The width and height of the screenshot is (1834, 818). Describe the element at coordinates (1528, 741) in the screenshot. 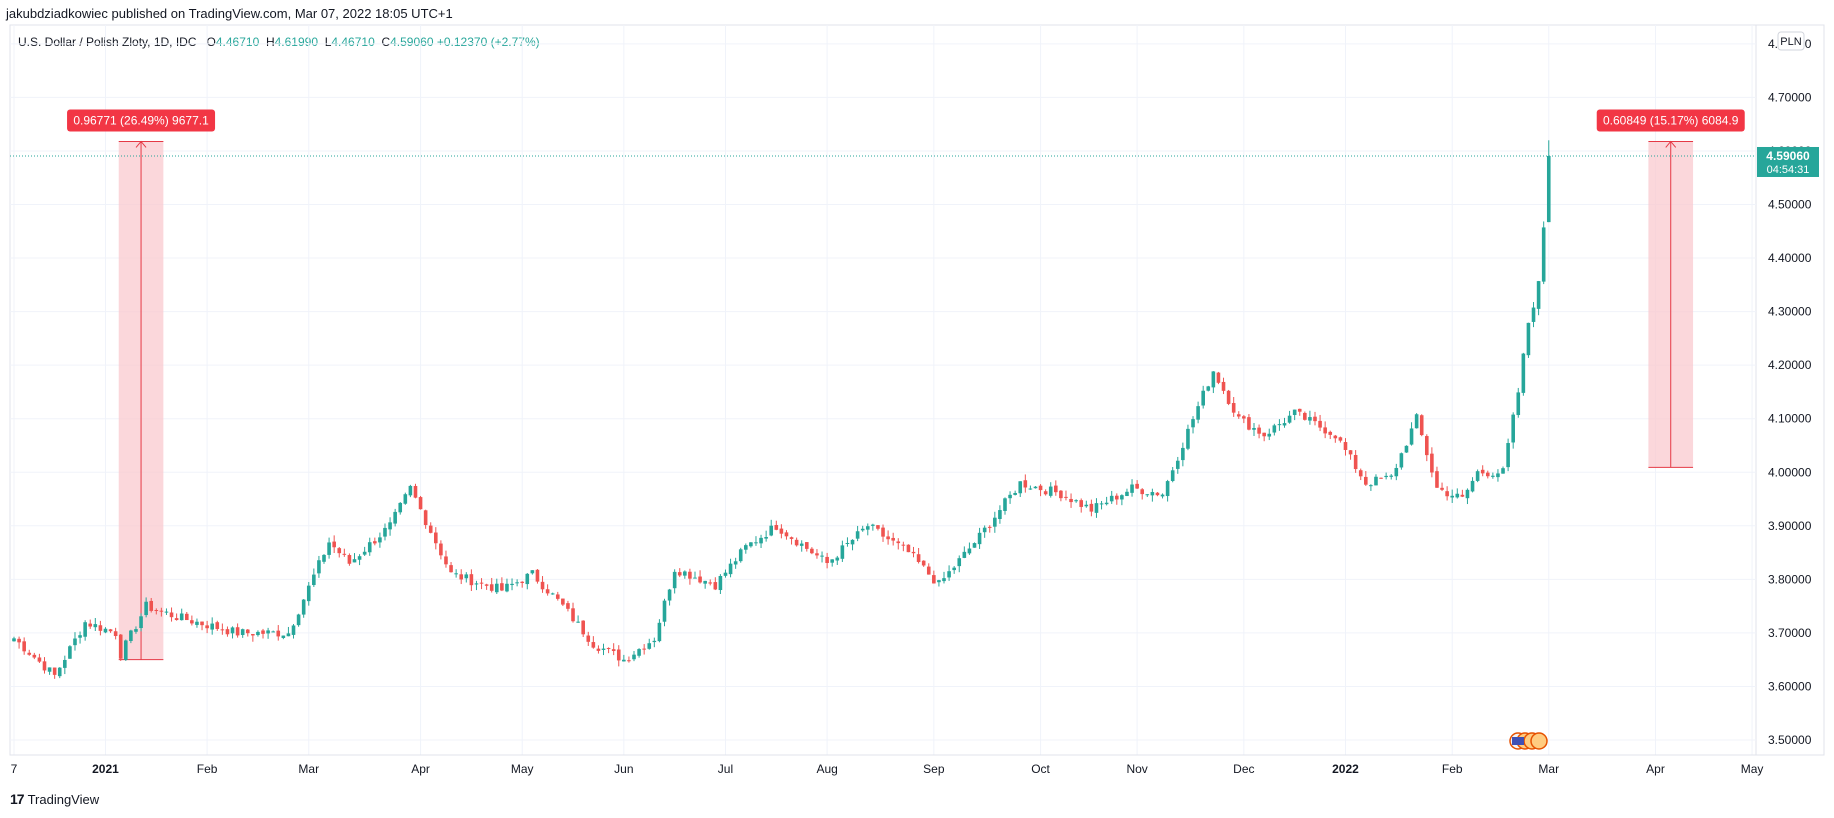

I see `economic-events-icon` at that location.